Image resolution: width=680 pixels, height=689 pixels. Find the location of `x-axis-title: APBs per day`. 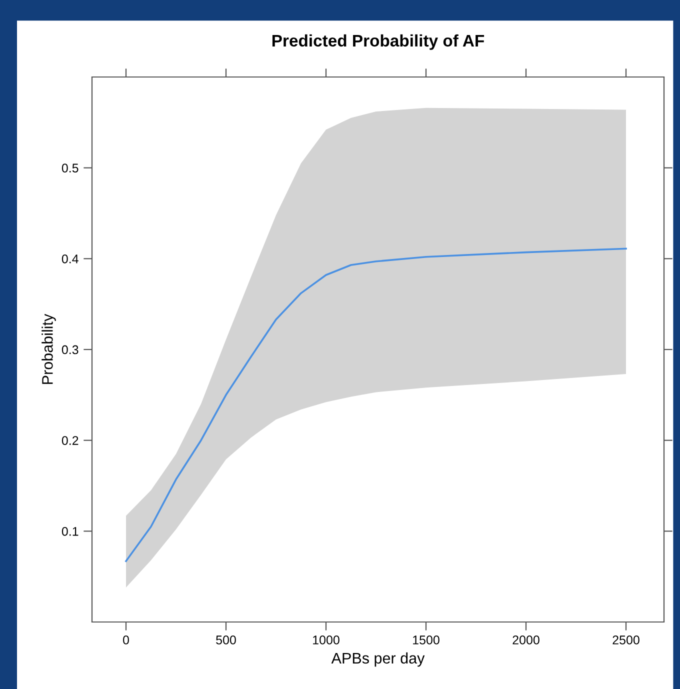

x-axis-title: APBs per day is located at coordinates (378, 659).